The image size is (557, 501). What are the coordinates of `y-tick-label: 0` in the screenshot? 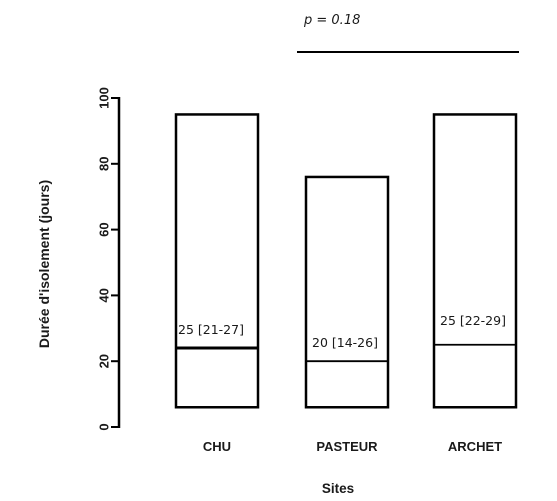 It's located at (104, 426).